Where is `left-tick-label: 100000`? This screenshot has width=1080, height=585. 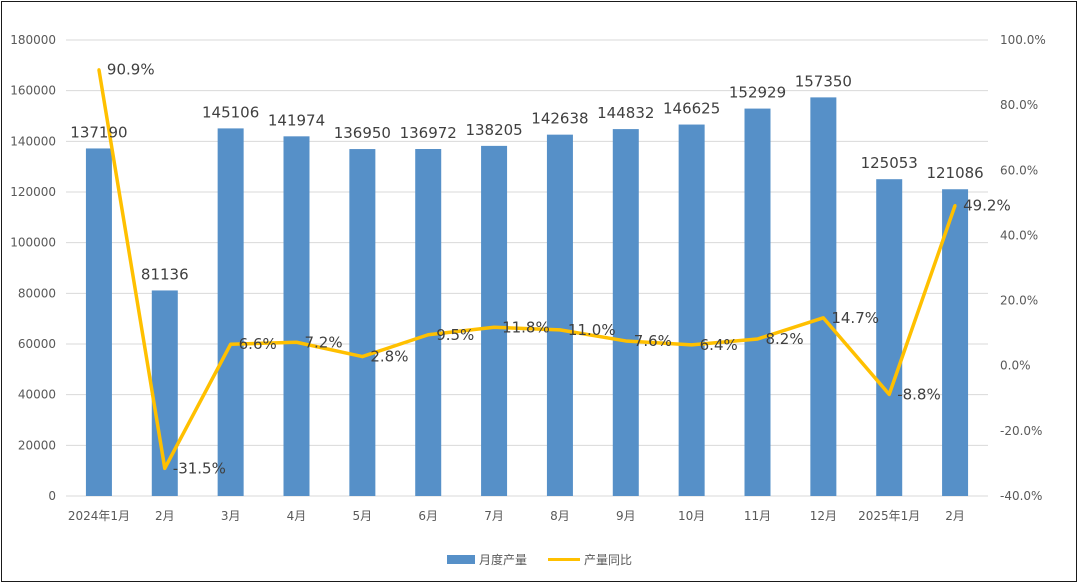 left-tick-label: 100000 is located at coordinates (33, 243).